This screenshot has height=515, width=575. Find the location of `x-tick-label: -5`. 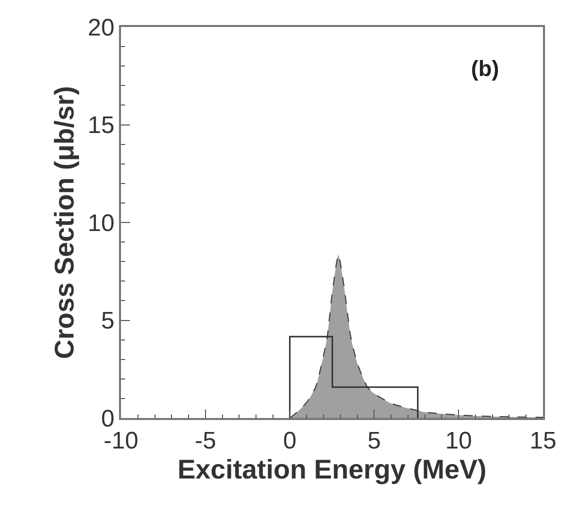

x-tick-label: -5 is located at coordinates (205, 441).